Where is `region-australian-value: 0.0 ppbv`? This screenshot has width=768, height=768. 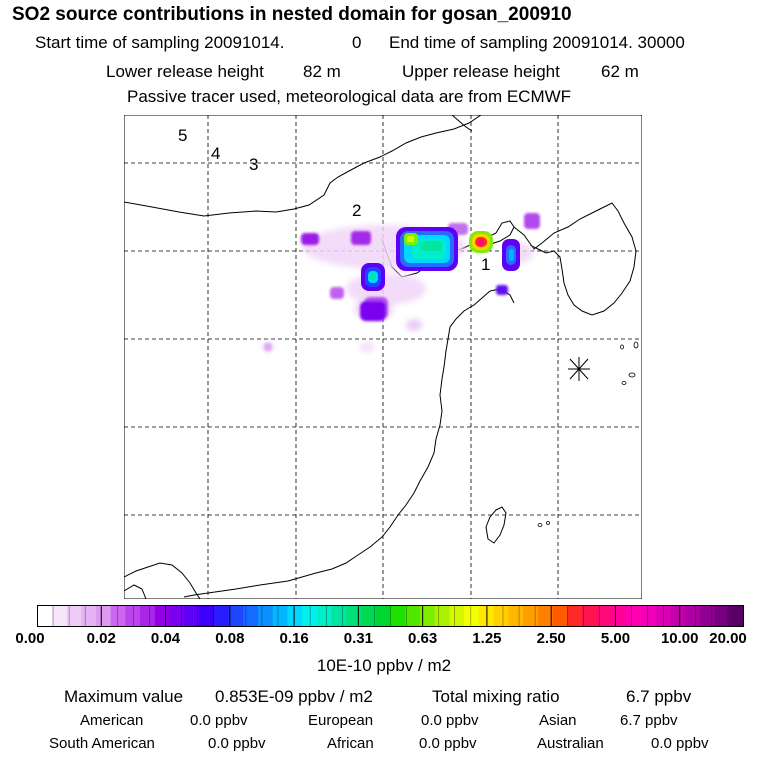 region-australian-value: 0.0 ppbv is located at coordinates (680, 743).